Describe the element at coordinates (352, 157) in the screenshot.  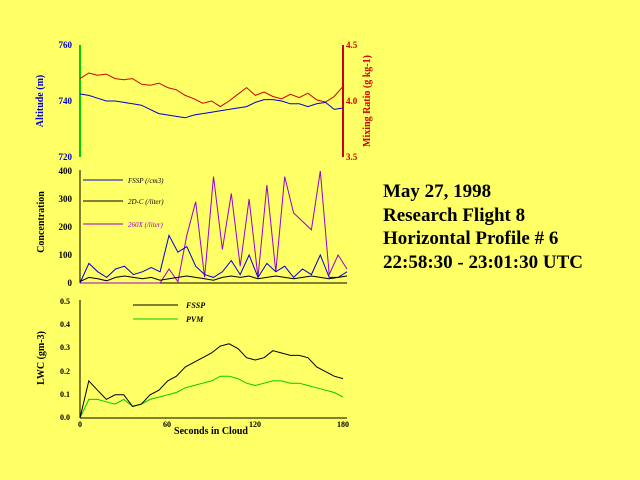
I see `p1-y2tick-3.5: 3.5` at that location.